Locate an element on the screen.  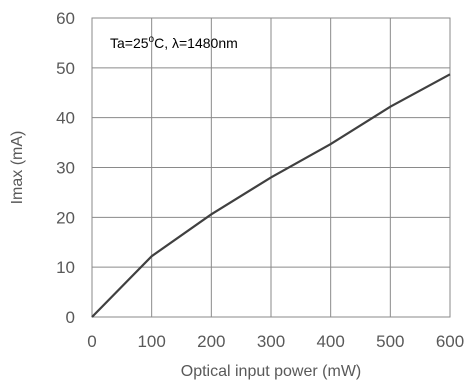
x-tick-label: 500 is located at coordinates (390, 341).